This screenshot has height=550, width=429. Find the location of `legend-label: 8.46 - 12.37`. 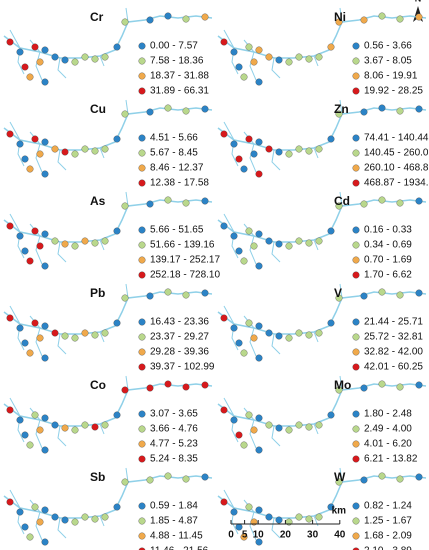

legend-label: 8.46 - 12.37 is located at coordinates (177, 168).